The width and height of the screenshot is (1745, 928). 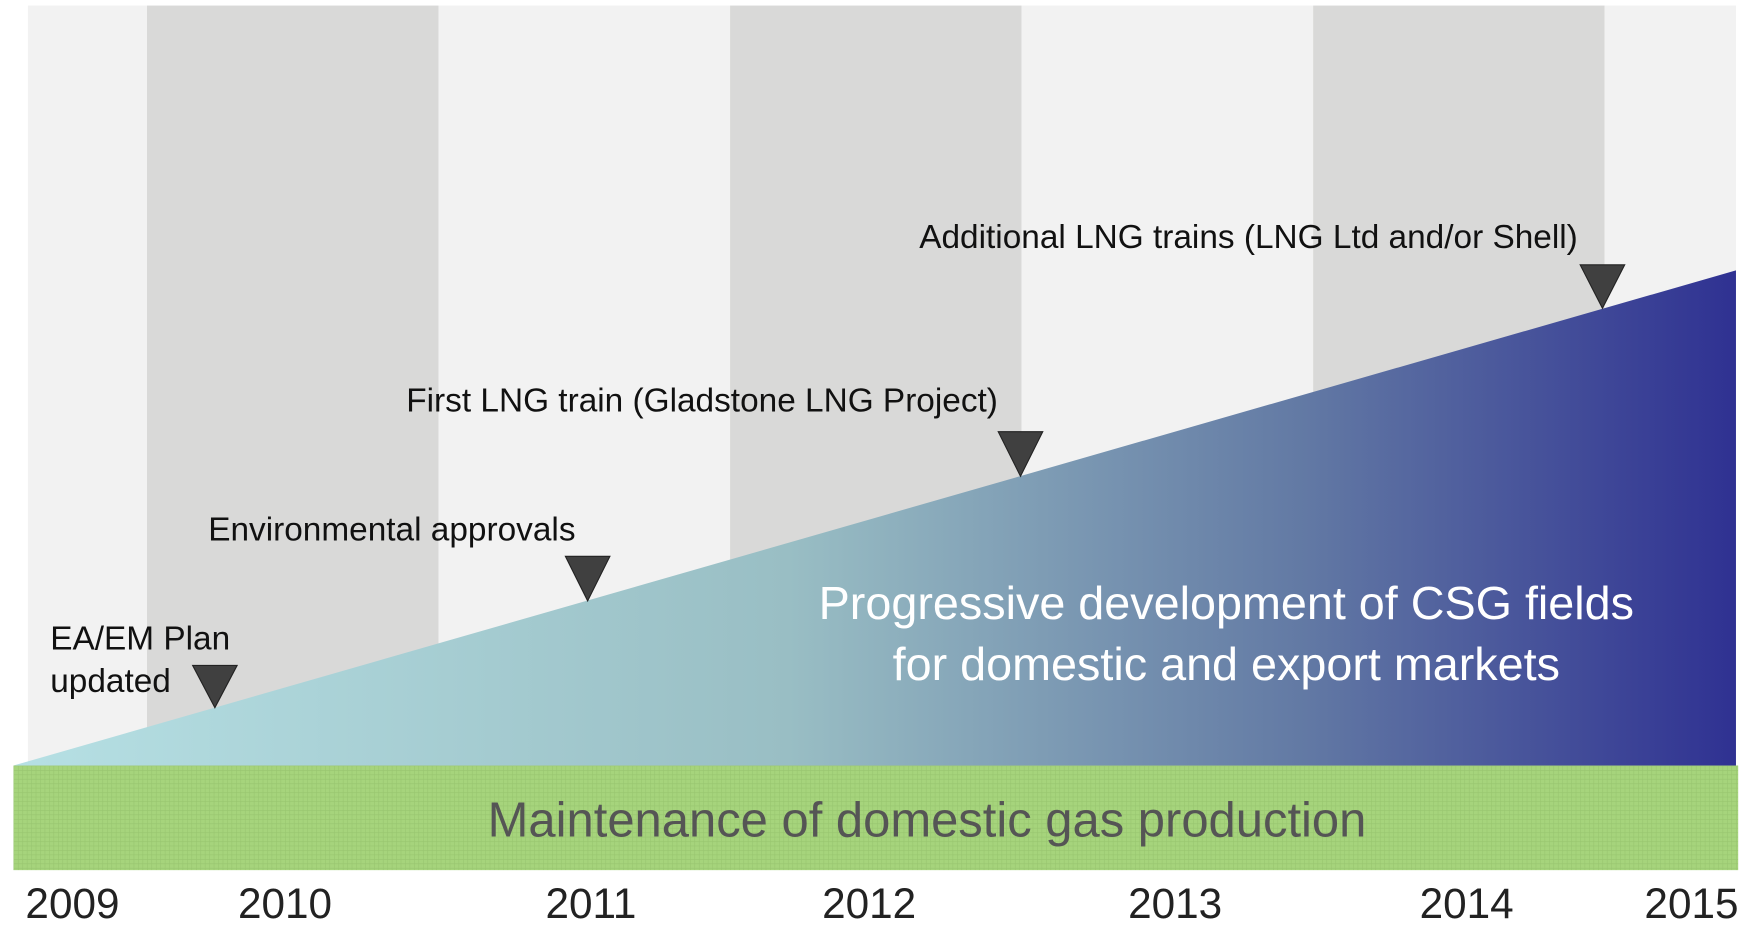 What do you see at coordinates (591, 903) in the screenshot?
I see `year-label: 2011` at bounding box center [591, 903].